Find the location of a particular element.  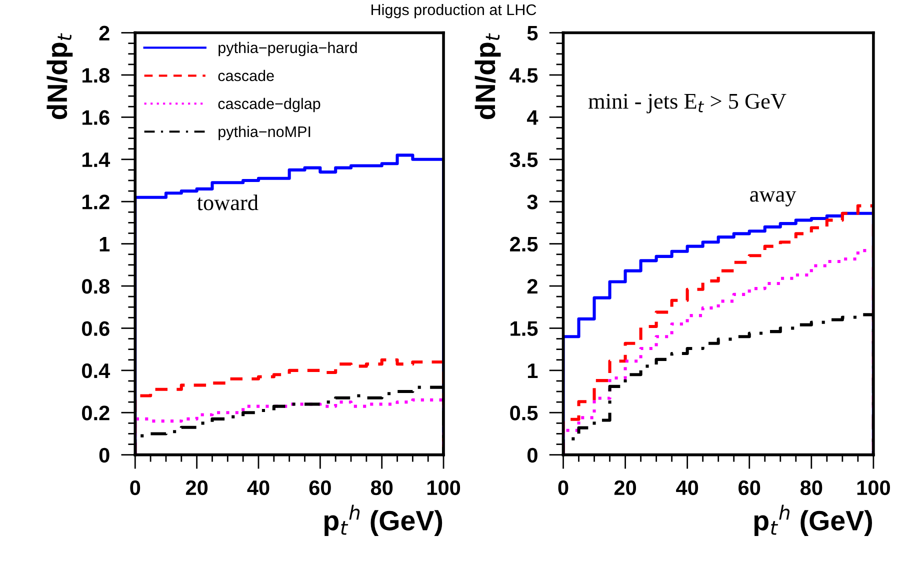

annotation: mini - jets E$_{t}$ > 5 GeV is located at coordinates (687, 104).